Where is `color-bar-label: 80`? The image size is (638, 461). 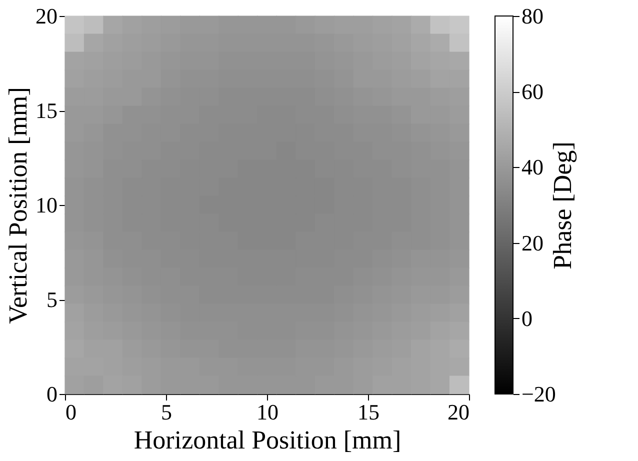 color-bar-label: 80 is located at coordinates (533, 16).